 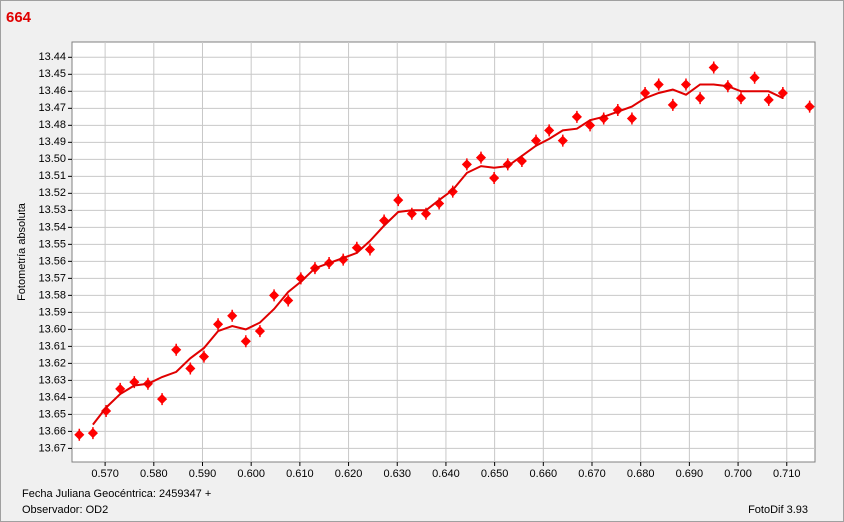 What do you see at coordinates (19, 17) in the screenshot?
I see `chart-title: 664` at bounding box center [19, 17].